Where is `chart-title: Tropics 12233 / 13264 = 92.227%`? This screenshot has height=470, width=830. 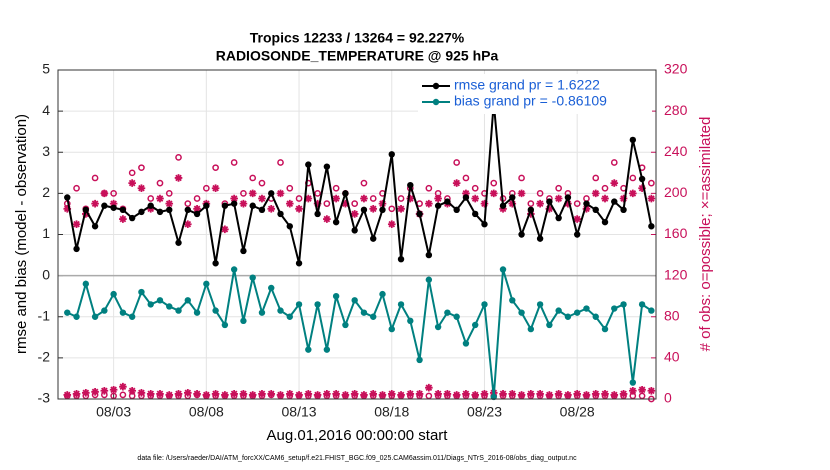 chart-title: Tropics 12233 / 13264 = 92.227% is located at coordinates (357, 38).